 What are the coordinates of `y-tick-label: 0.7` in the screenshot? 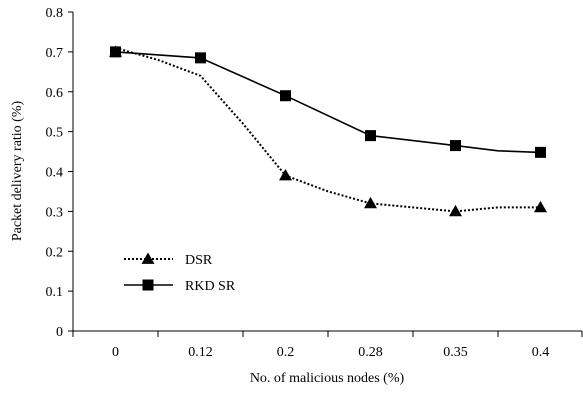 It's located at (55, 53).